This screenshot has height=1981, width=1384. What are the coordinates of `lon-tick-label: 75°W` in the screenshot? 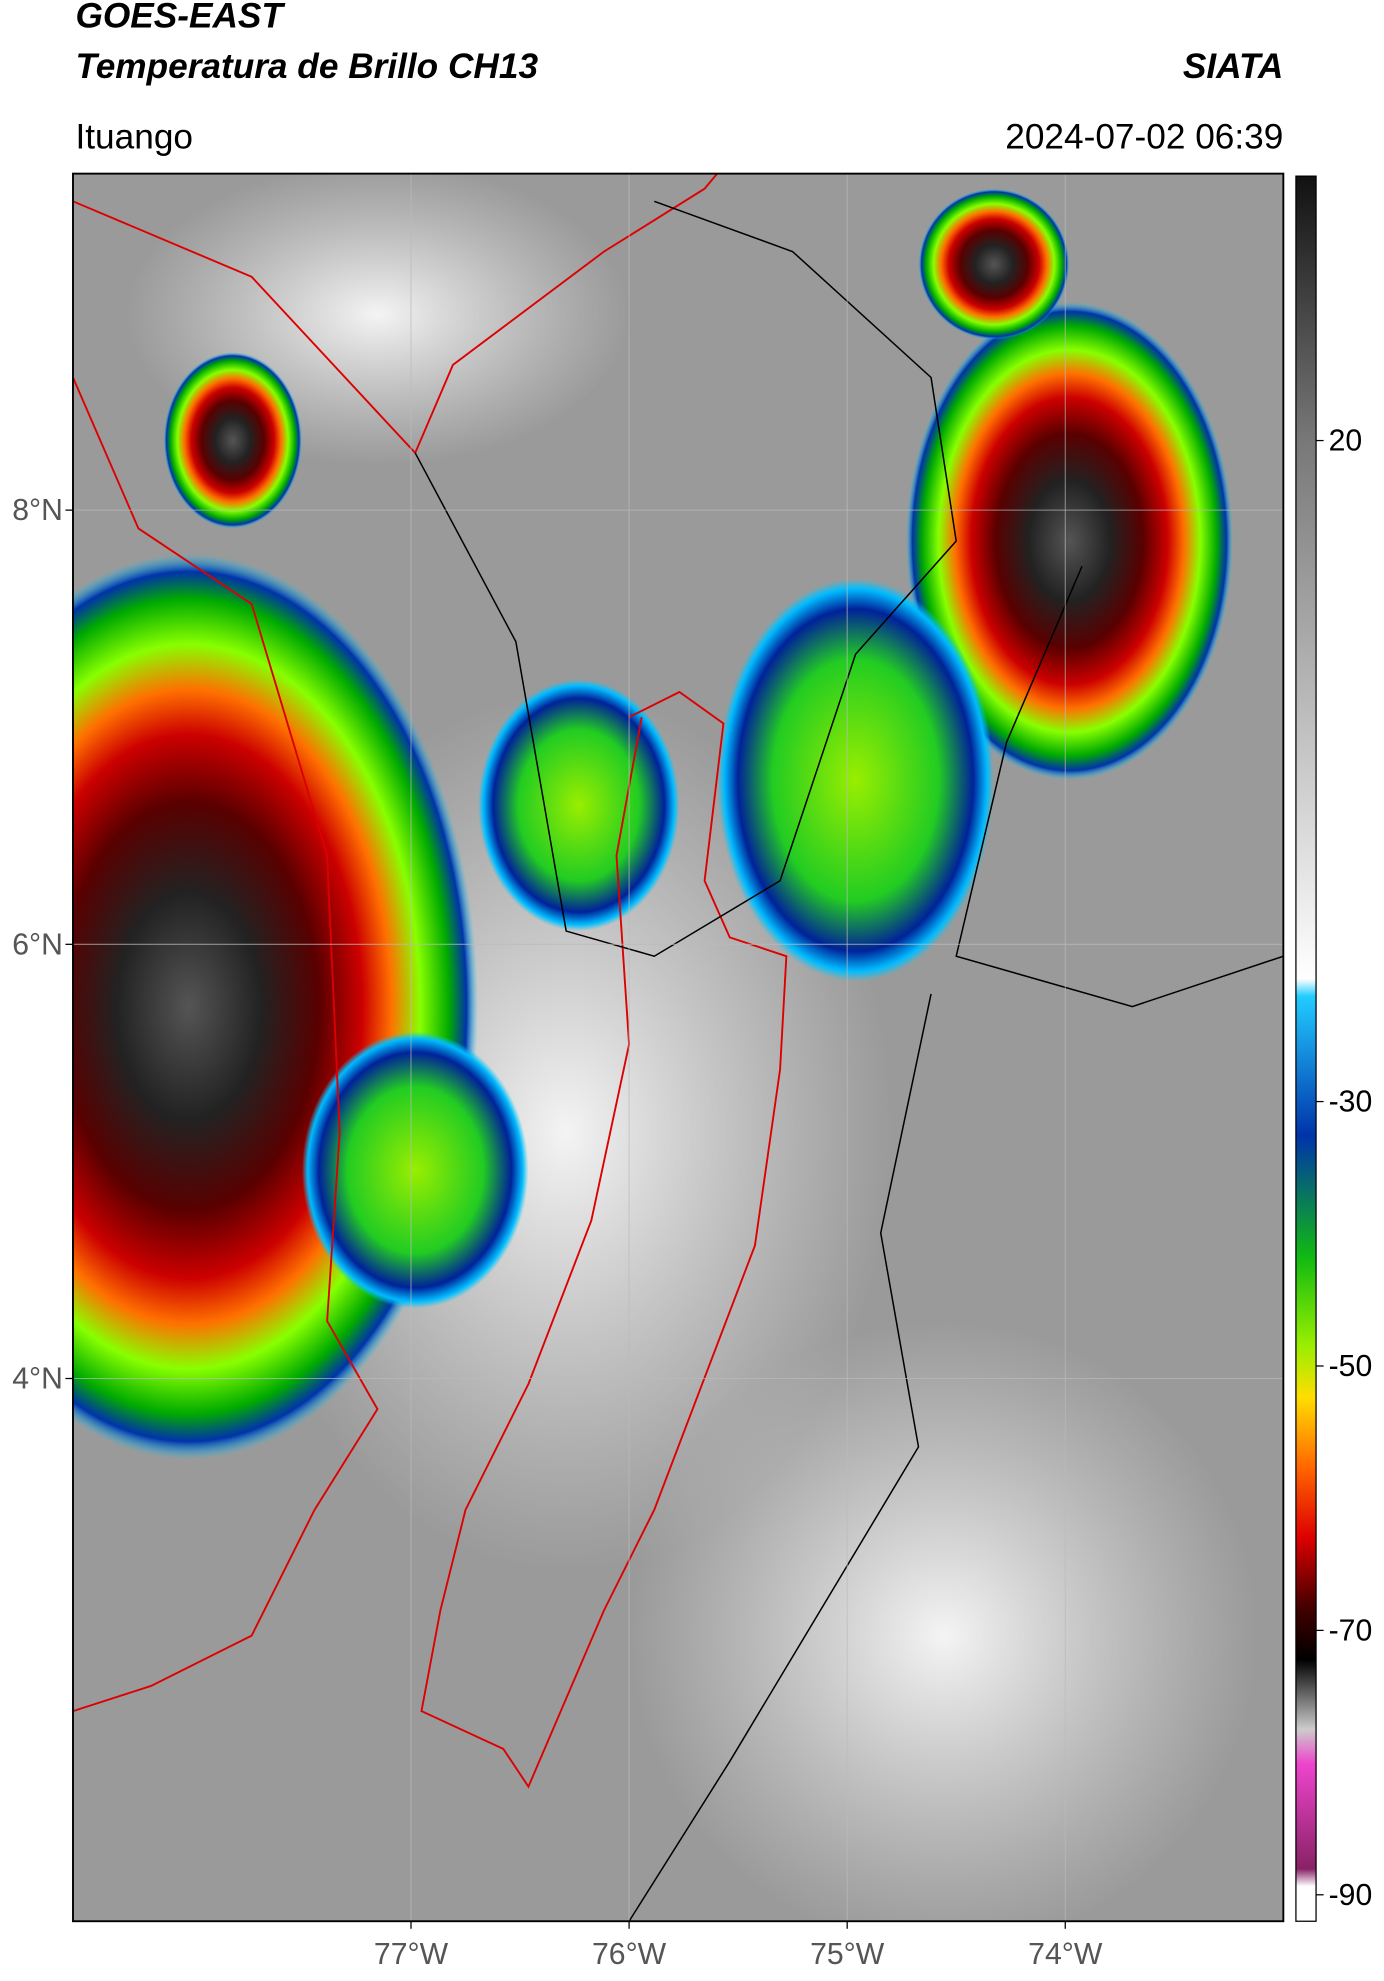 It's located at (847, 1954).